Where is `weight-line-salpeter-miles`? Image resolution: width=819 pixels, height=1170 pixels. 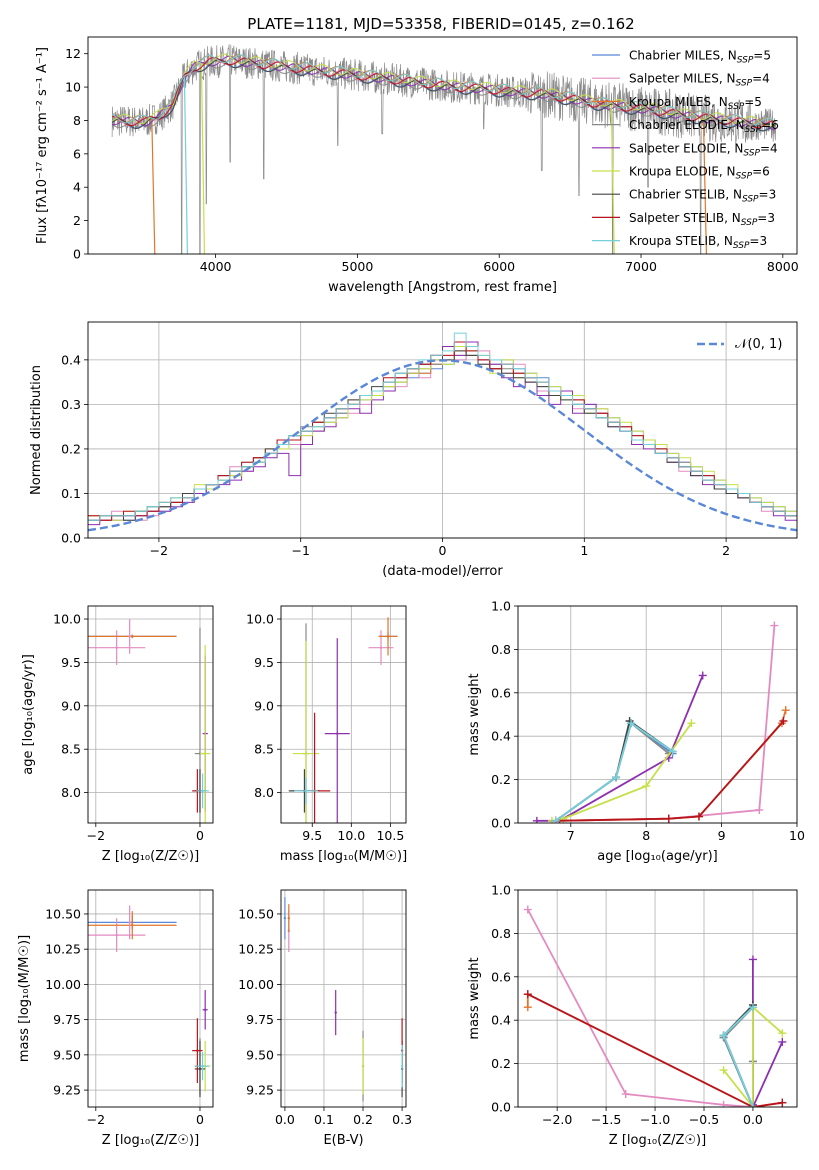 weight-line-salpeter-miles is located at coordinates (640, 1008).